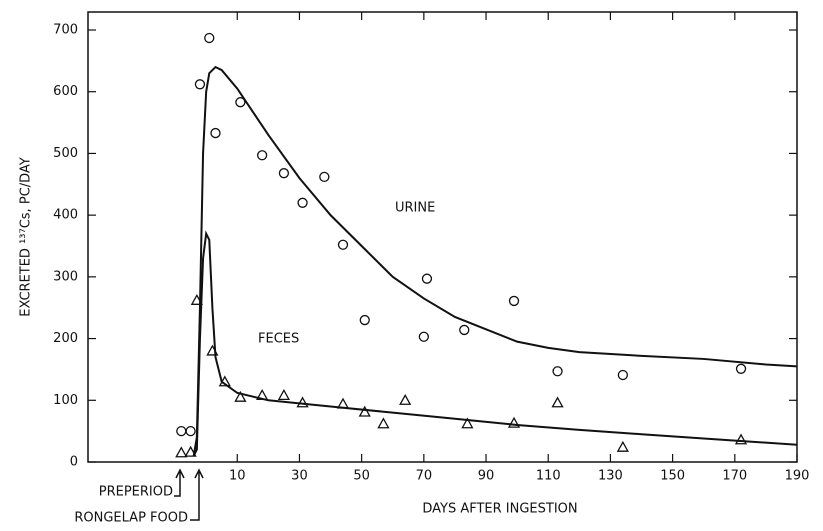 This screenshot has height=531, width=823. What do you see at coordinates (237, 476) in the screenshot?
I see `x-tick-label: 10` at bounding box center [237, 476].